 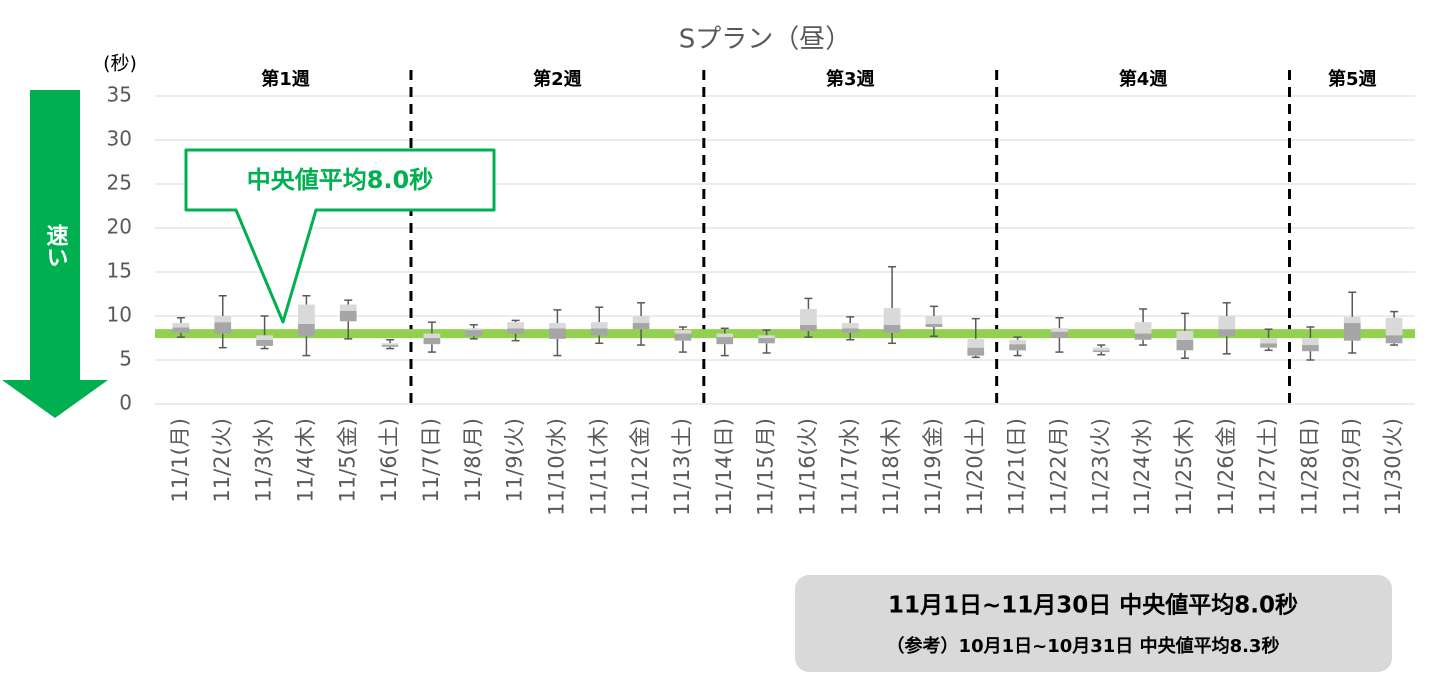 What do you see at coordinates (765, 40) in the screenshot?
I see `chart-title: Sプラン（昼）` at bounding box center [765, 40].